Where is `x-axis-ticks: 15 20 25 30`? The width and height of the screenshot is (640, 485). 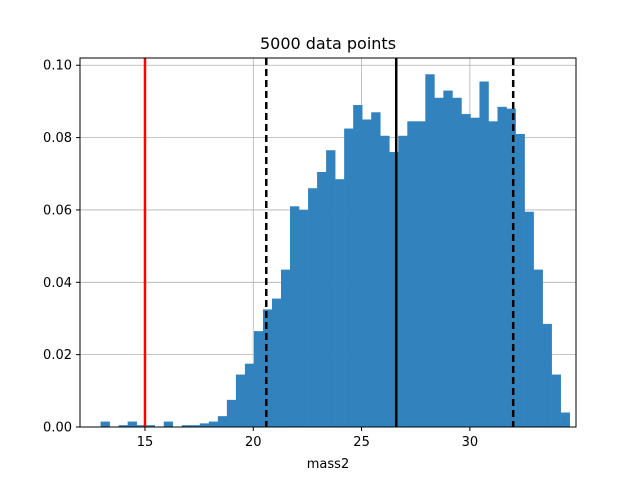
x-axis-ticks: 15 20 25 30 is located at coordinates (307, 438).